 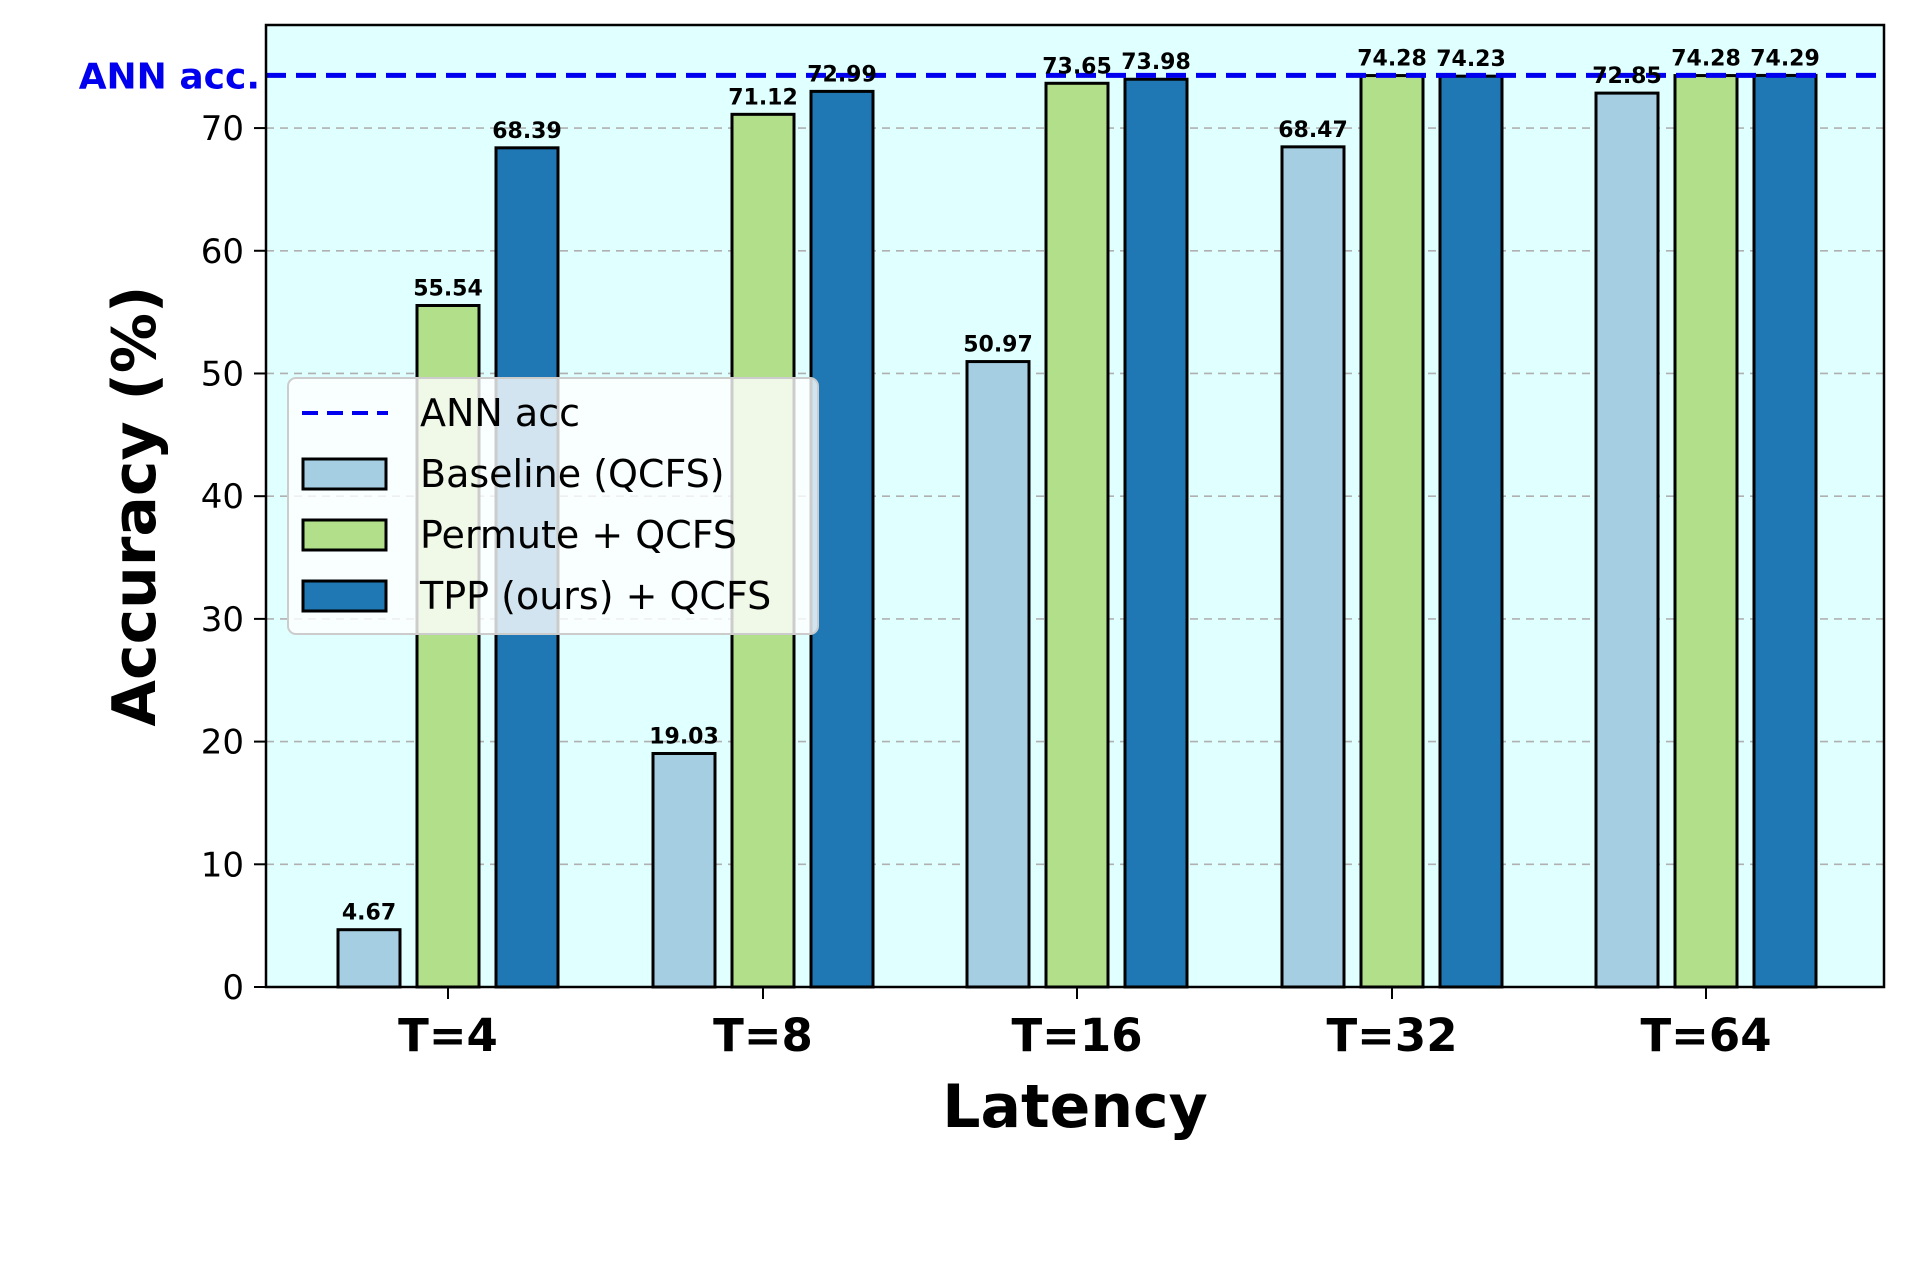 What do you see at coordinates (222, 620) in the screenshot?
I see `y-tick-label: 30` at bounding box center [222, 620].